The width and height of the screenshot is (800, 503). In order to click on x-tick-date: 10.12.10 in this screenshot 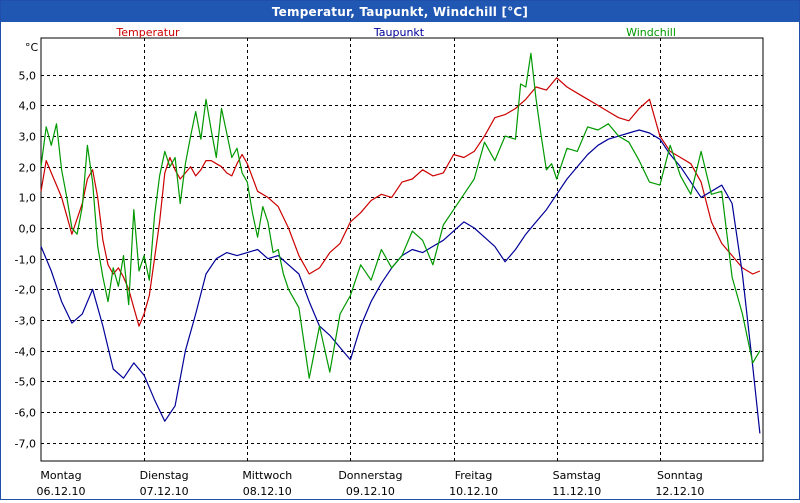, I will do `click(473, 491)`.